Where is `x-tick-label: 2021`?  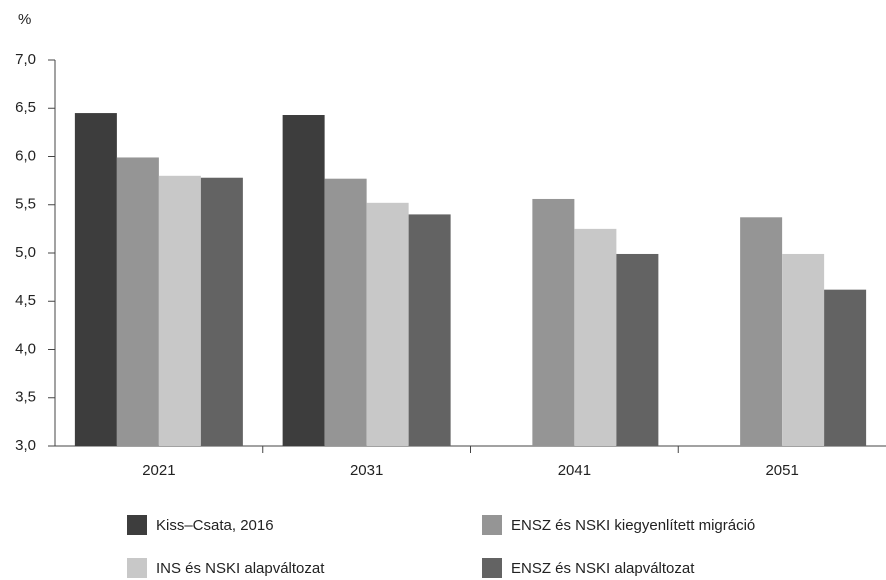 x-tick-label: 2021 is located at coordinates (158, 470).